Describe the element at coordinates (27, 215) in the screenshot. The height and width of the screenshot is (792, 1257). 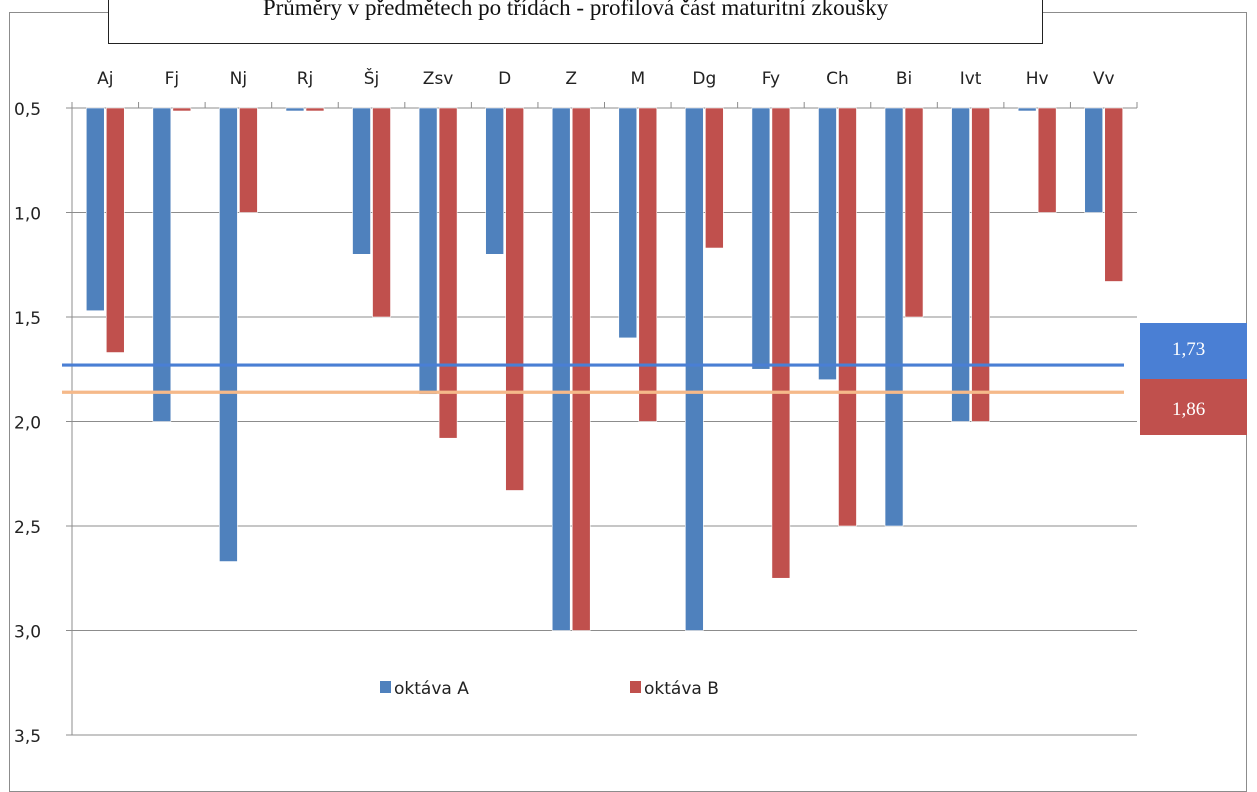
I see `y-tick-label: 1,0` at that location.